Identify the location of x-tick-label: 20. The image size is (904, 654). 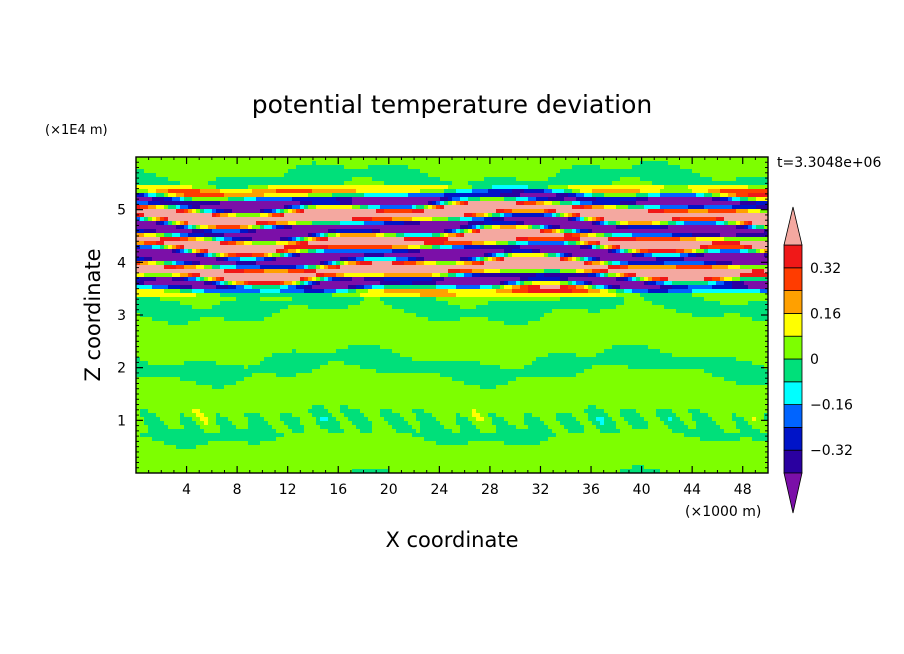
(389, 490).